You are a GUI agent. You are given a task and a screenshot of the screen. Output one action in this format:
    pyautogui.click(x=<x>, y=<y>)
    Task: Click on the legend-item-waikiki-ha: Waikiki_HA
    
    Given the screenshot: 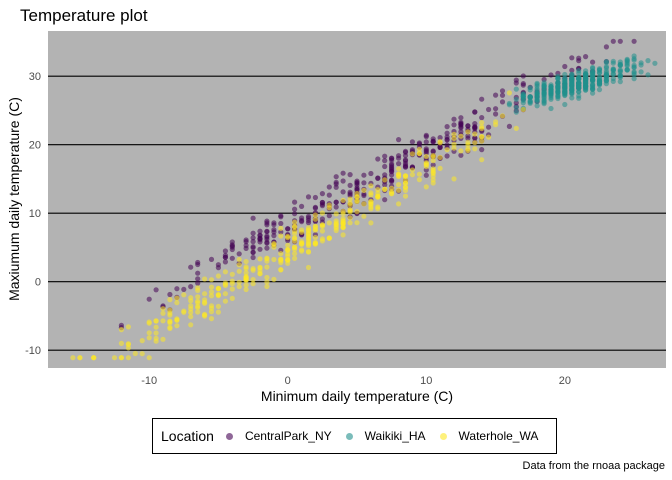 What is the action you would take?
    pyautogui.click(x=385, y=436)
    